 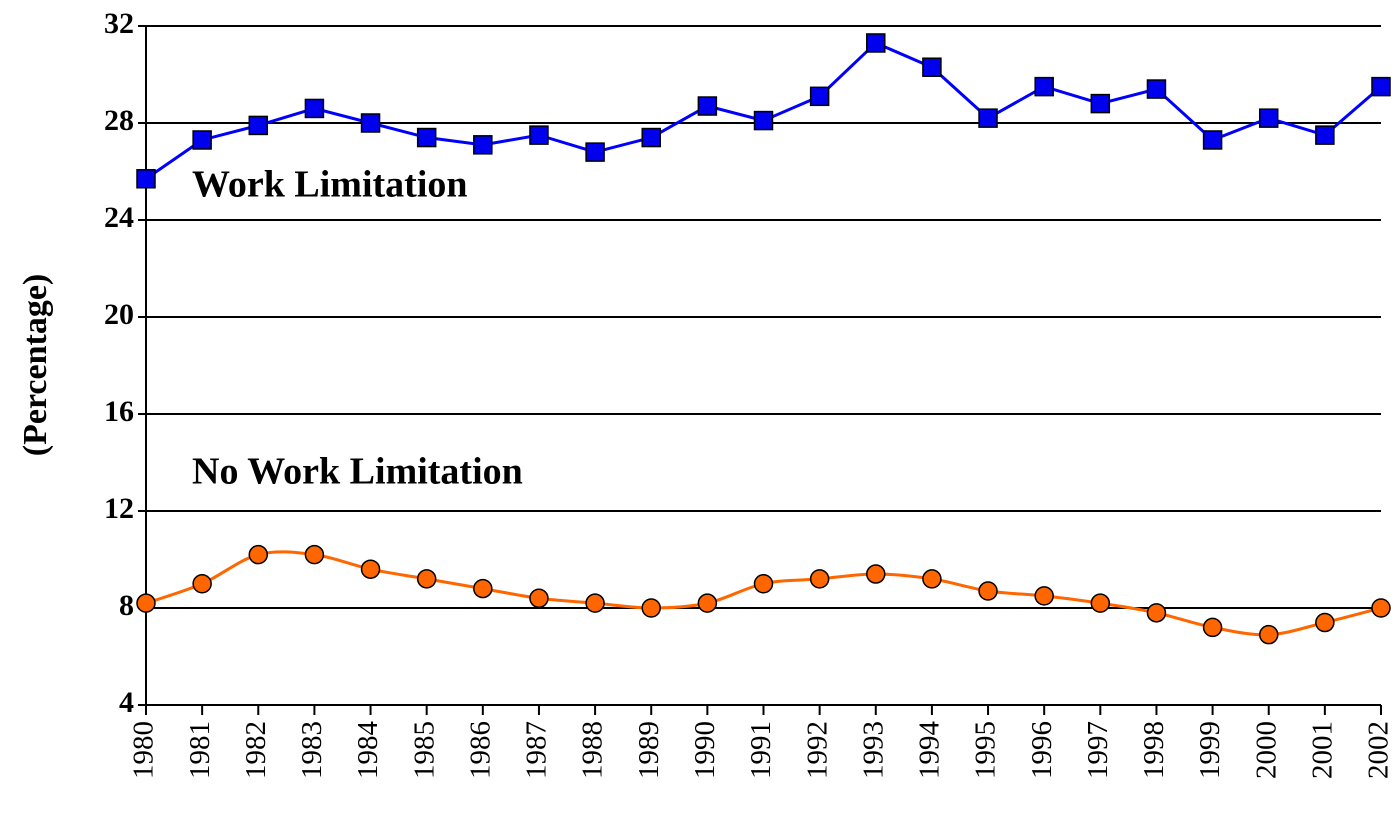 I want to click on x-tick-label: 1999, so click(x=1210, y=750).